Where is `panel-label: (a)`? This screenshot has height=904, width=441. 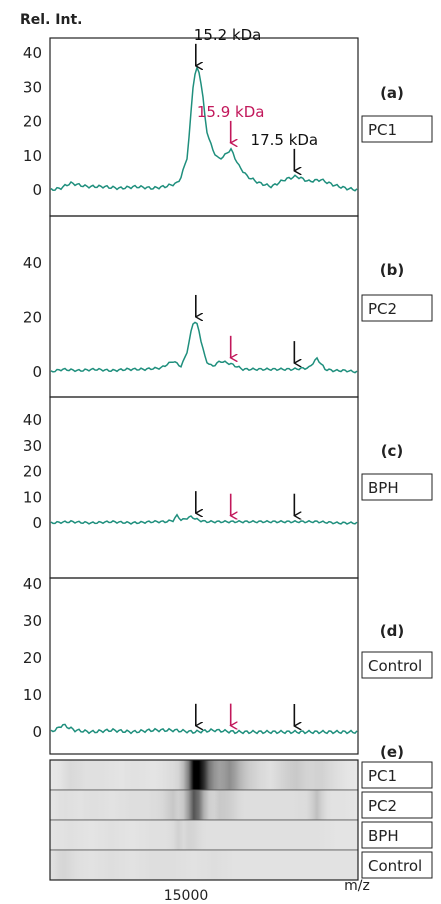
panel-label: (a) is located at coordinates (392, 93).